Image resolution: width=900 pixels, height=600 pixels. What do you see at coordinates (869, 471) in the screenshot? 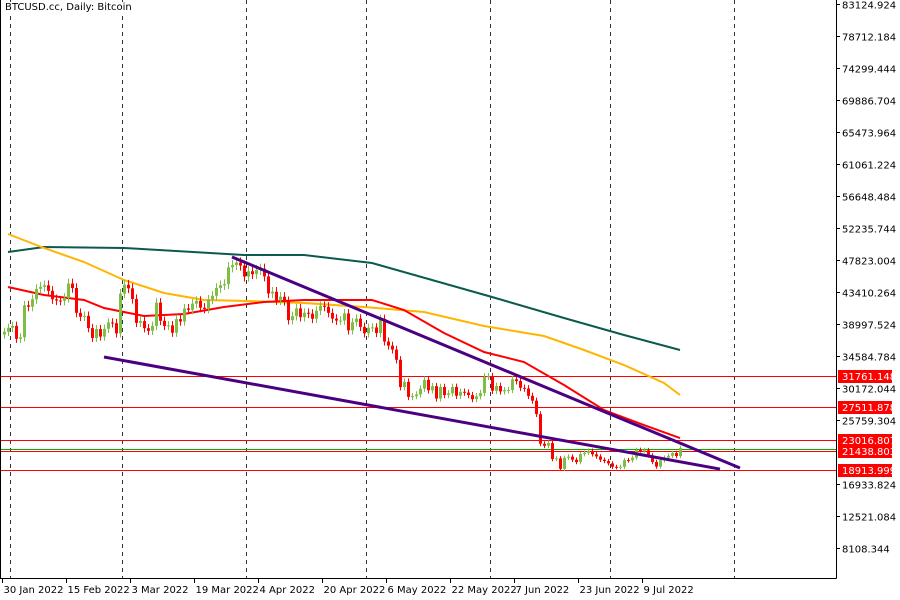
I see `level-price-label: 18913.999` at bounding box center [869, 471].